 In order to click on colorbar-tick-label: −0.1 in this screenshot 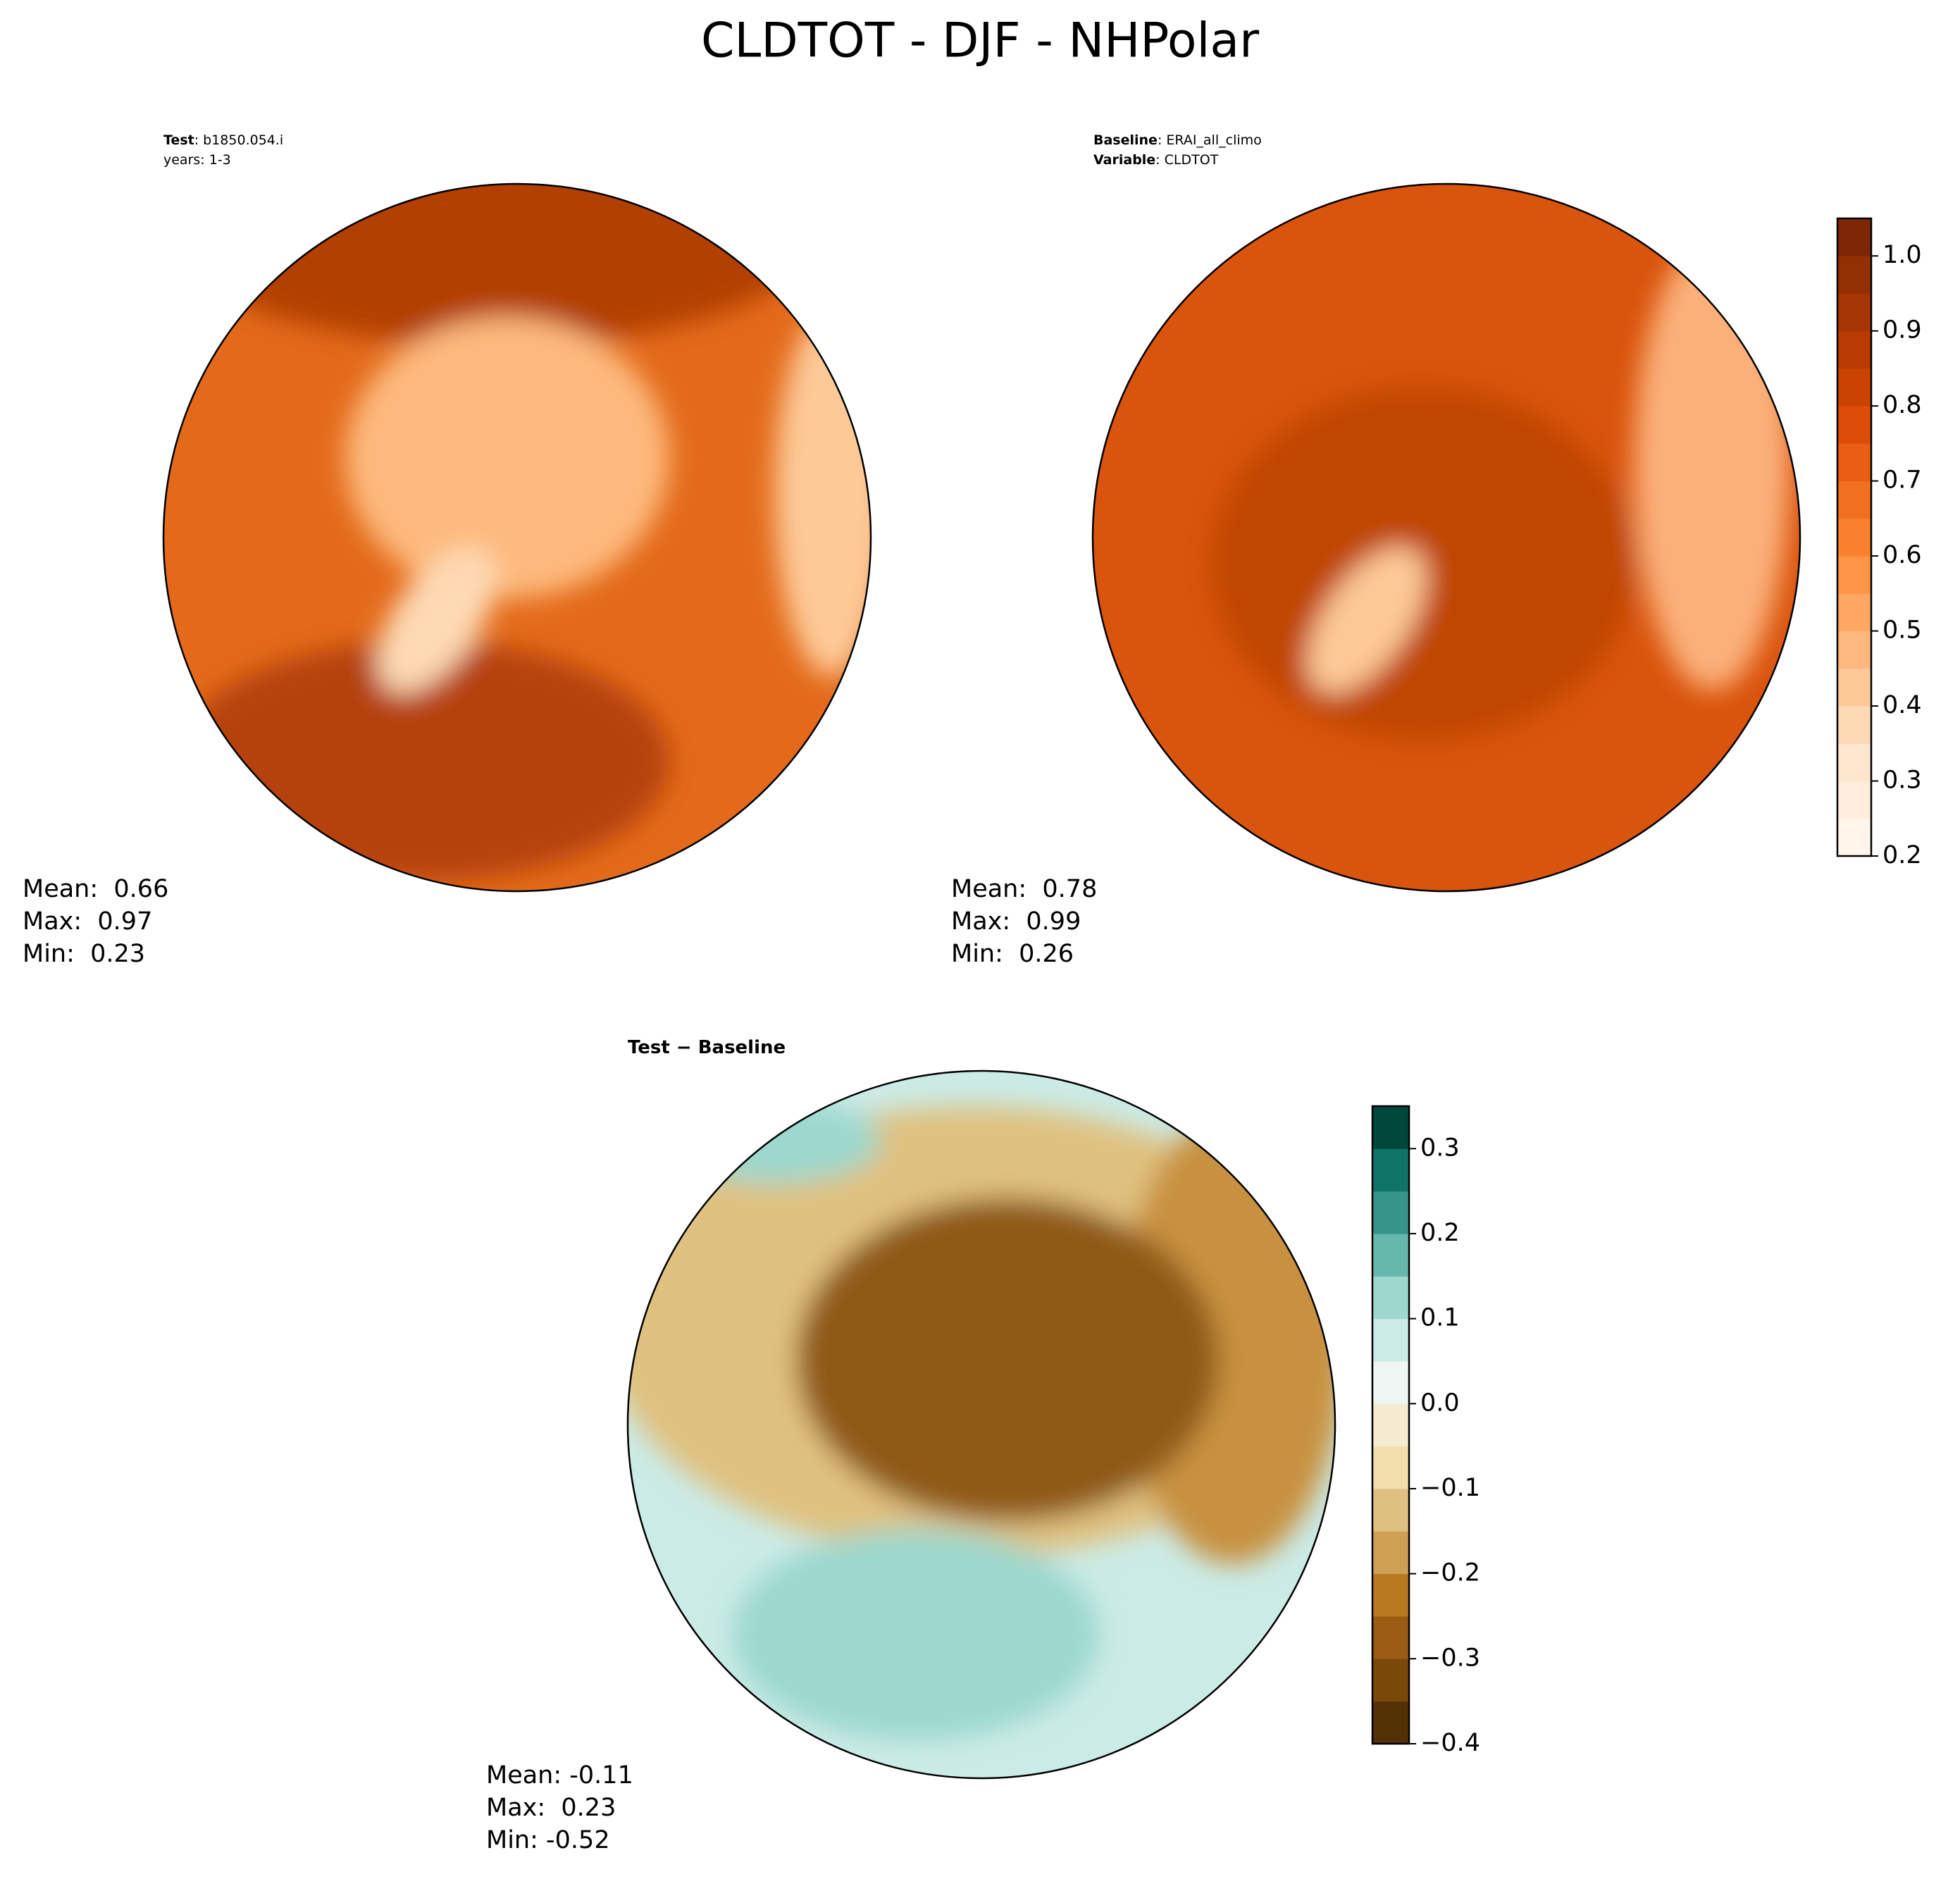, I will do `click(1450, 1488)`.